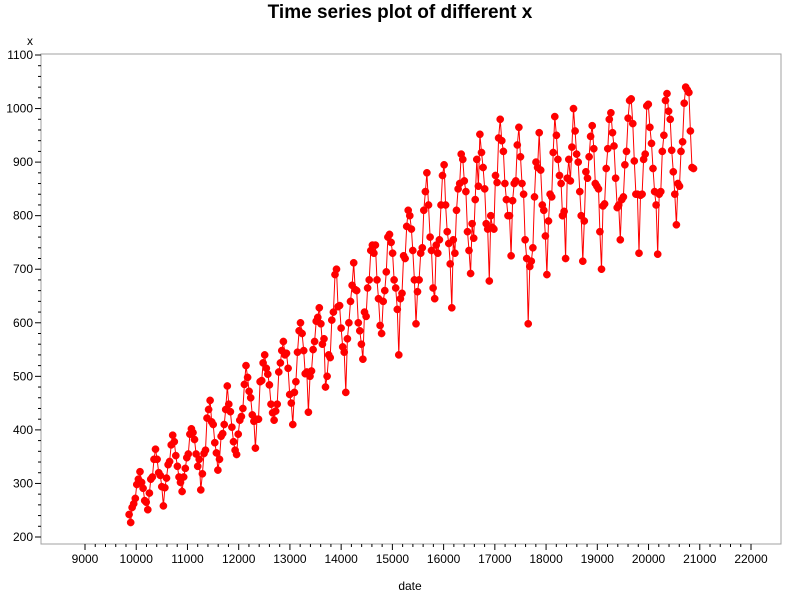 This screenshot has width=800, height=600. I want to click on y-tick-label: 400, so click(23, 430).